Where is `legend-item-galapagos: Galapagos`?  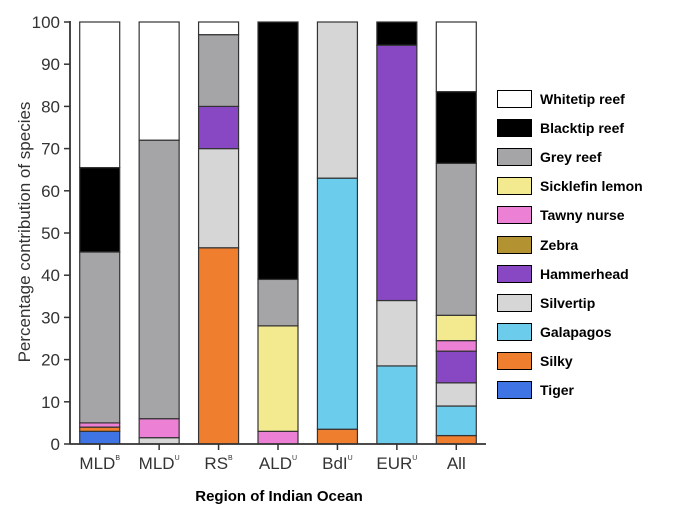
legend-item-galapagos: Galapagos is located at coordinates (586, 332).